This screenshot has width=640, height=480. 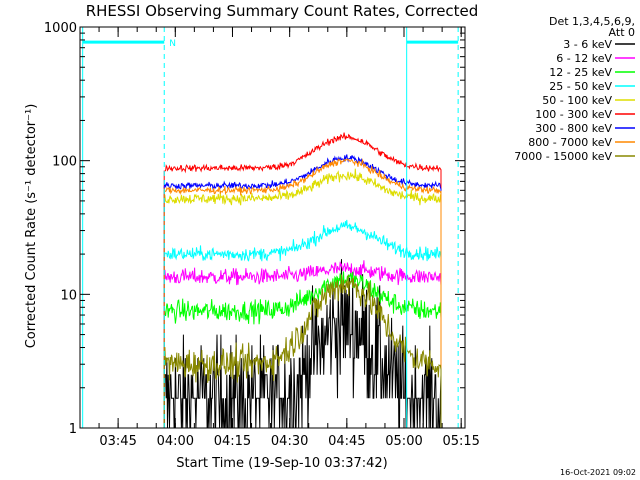 I want to click on legend-header: Det 1,3,4,5,6,9,, so click(x=592, y=21).